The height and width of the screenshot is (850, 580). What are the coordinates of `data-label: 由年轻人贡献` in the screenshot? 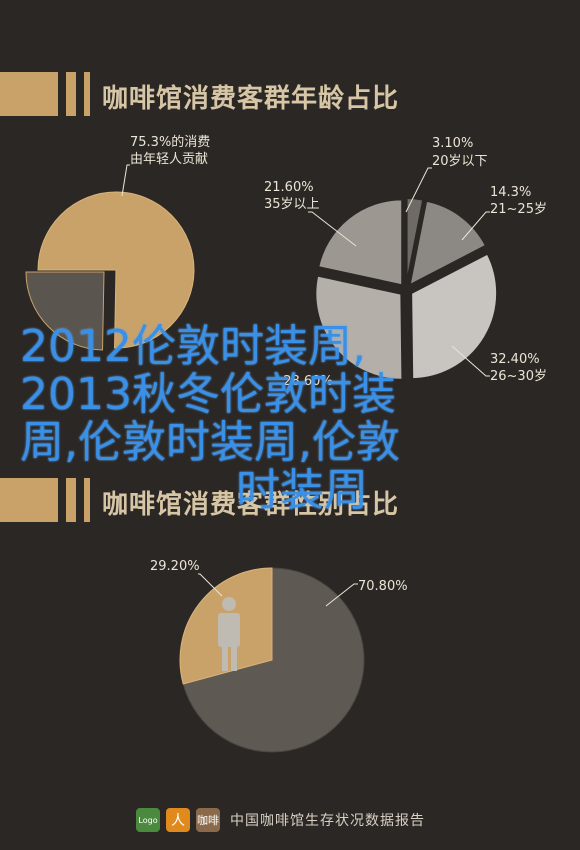 It's located at (169, 159).